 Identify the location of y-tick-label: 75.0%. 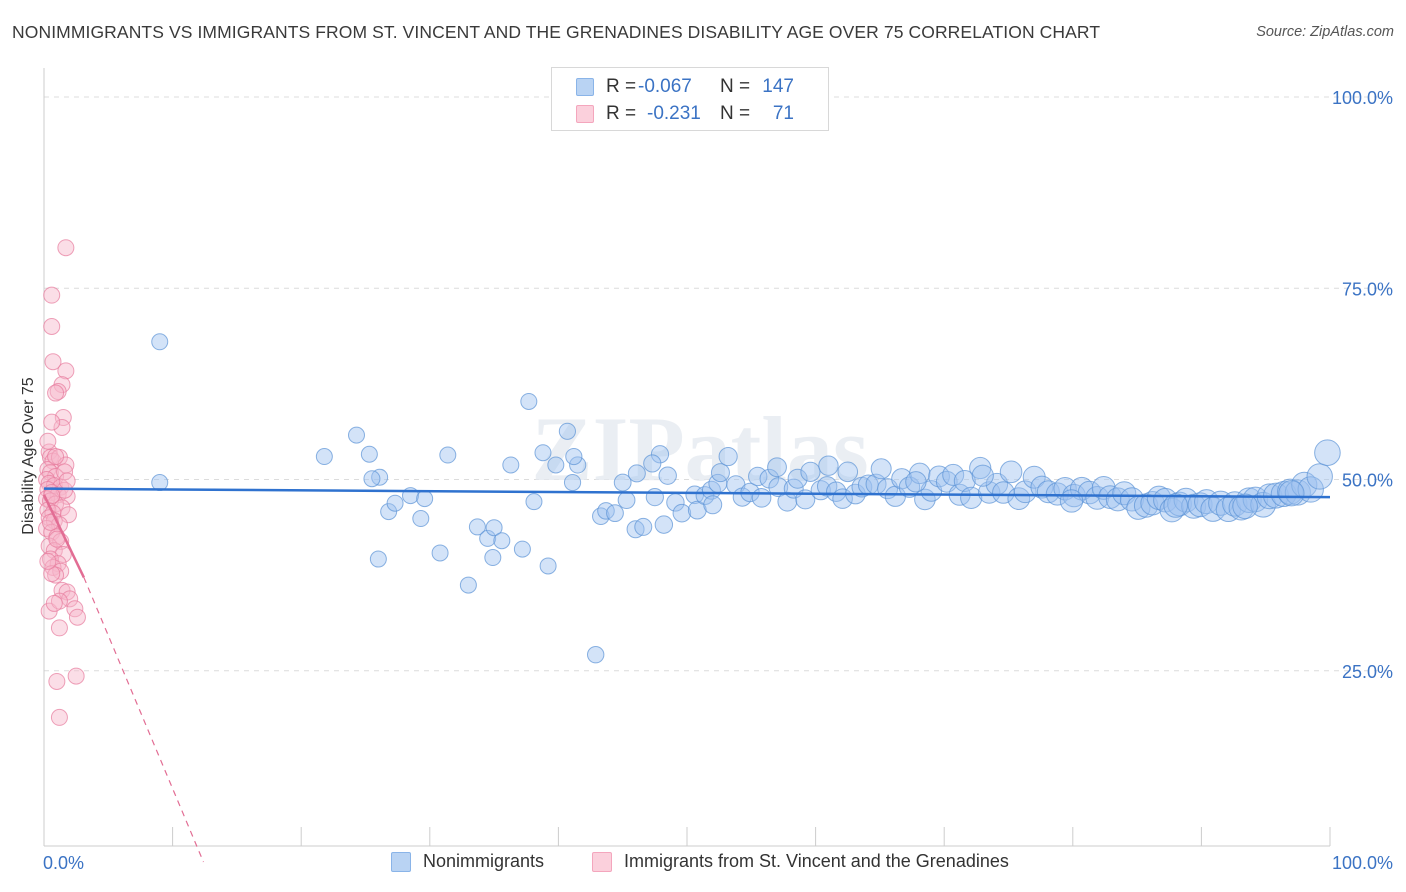
(1367, 289).